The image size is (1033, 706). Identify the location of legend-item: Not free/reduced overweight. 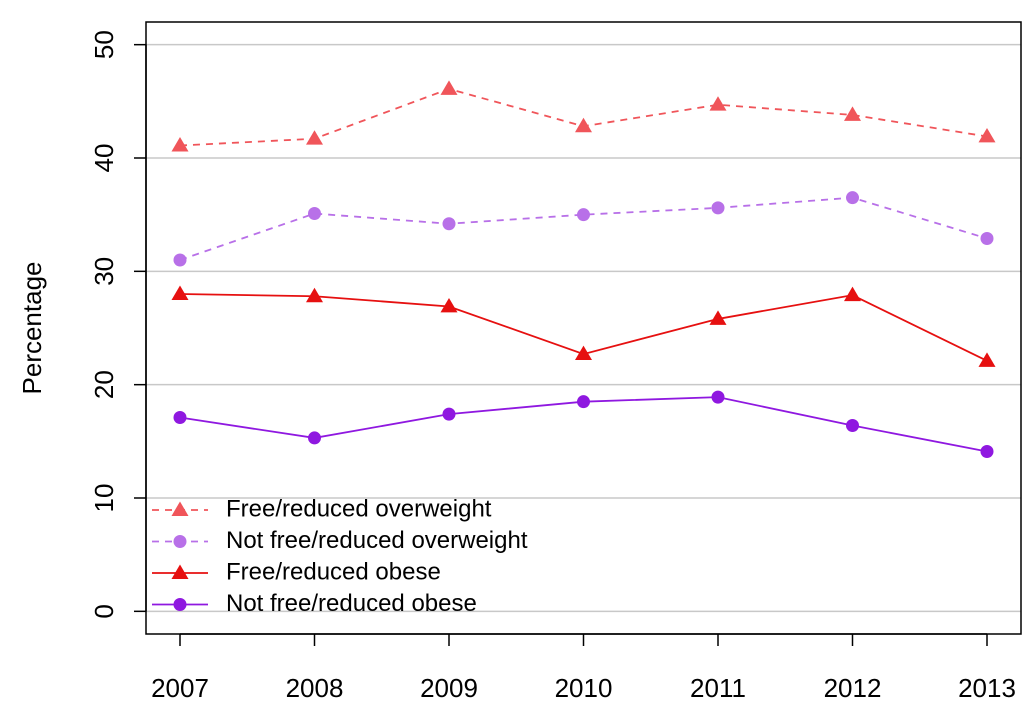
(340, 540).